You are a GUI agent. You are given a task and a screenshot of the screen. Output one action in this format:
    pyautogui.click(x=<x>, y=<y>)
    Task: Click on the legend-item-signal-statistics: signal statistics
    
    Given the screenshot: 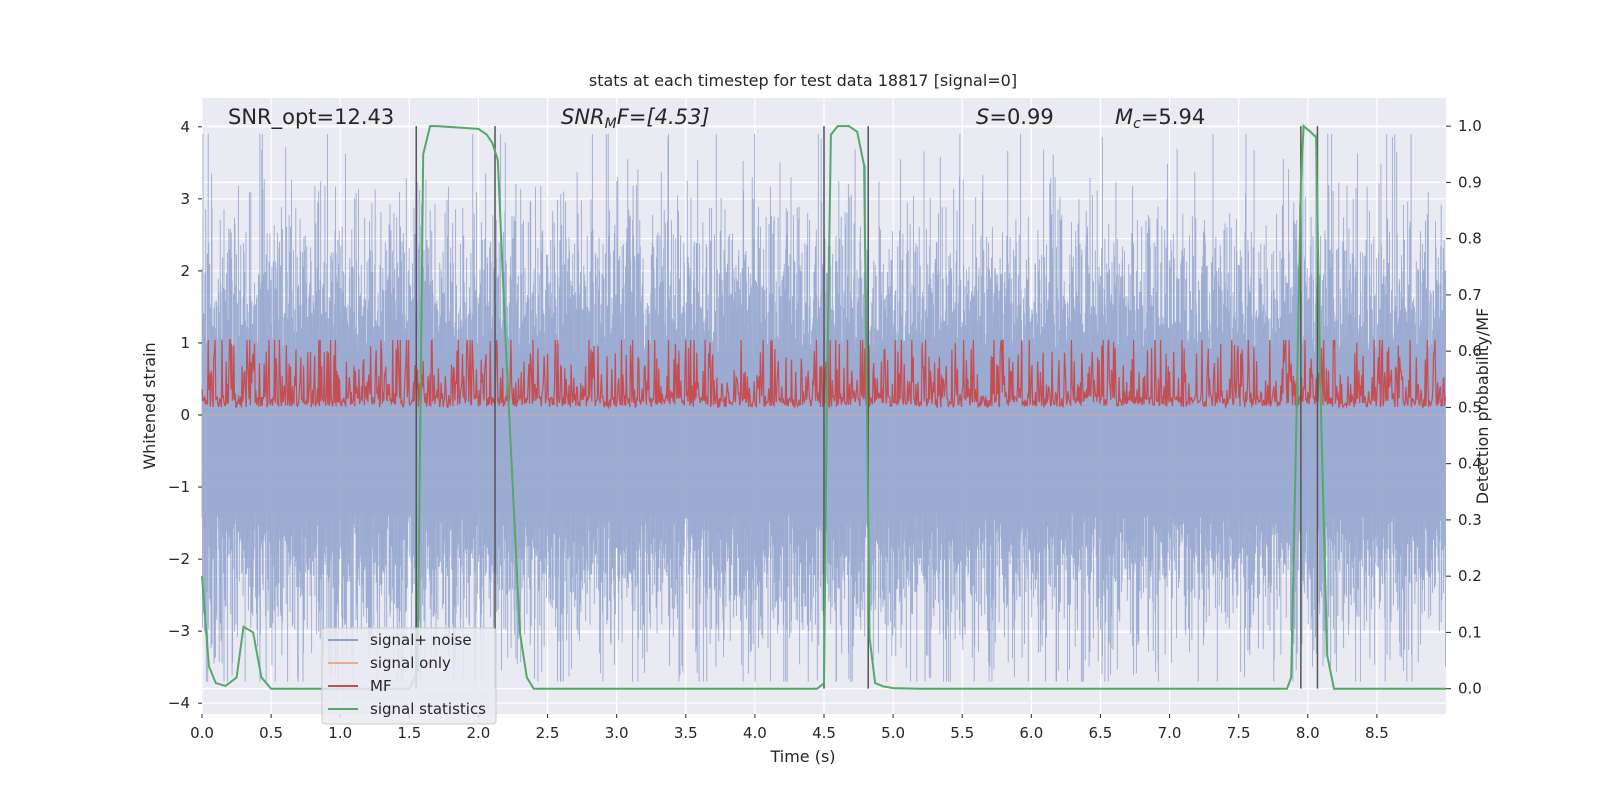 What is the action you would take?
    pyautogui.click(x=407, y=709)
    